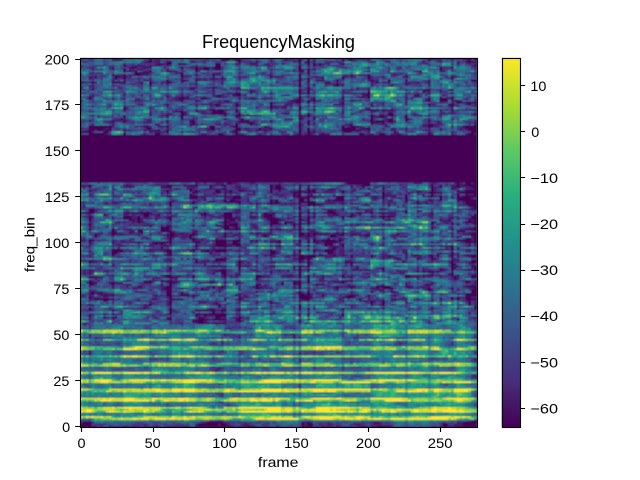 This screenshot has width=640, height=480. What do you see at coordinates (57, 105) in the screenshot?
I see `svg-text: 175` at bounding box center [57, 105].